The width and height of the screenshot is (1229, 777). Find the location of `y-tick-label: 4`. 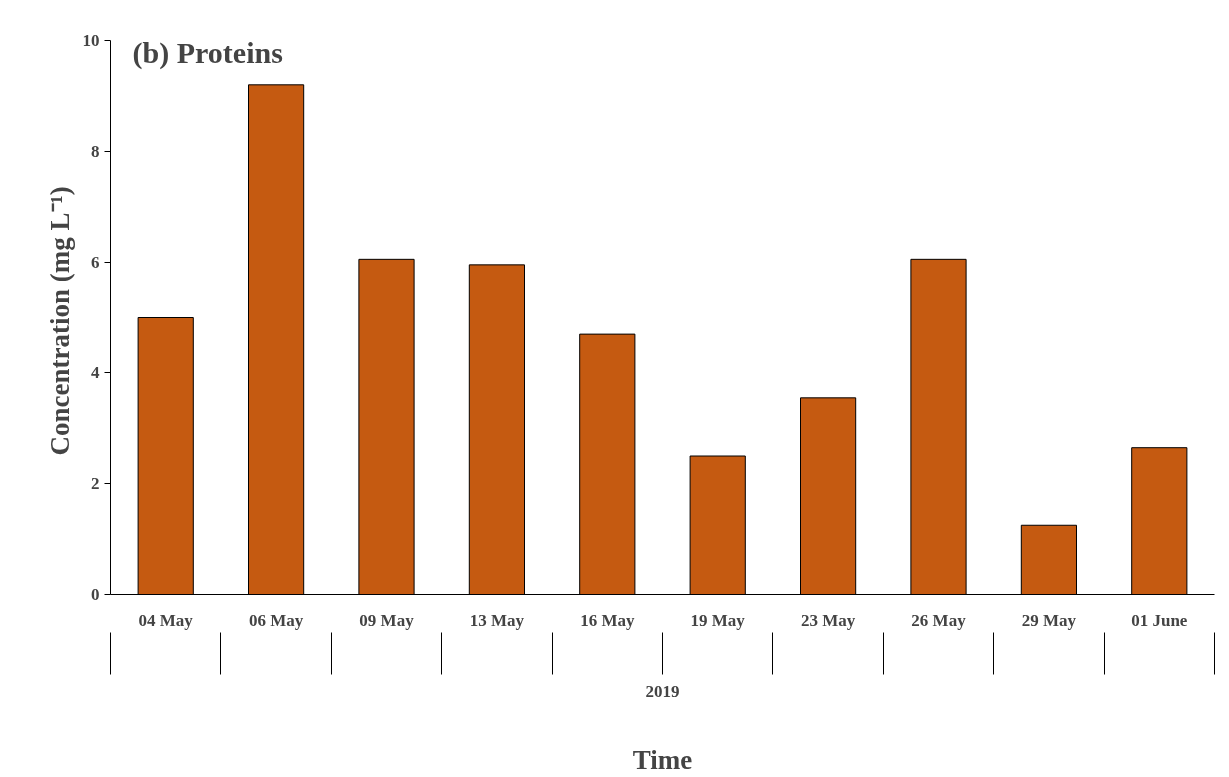

y-tick-label: 4 is located at coordinates (95, 373).